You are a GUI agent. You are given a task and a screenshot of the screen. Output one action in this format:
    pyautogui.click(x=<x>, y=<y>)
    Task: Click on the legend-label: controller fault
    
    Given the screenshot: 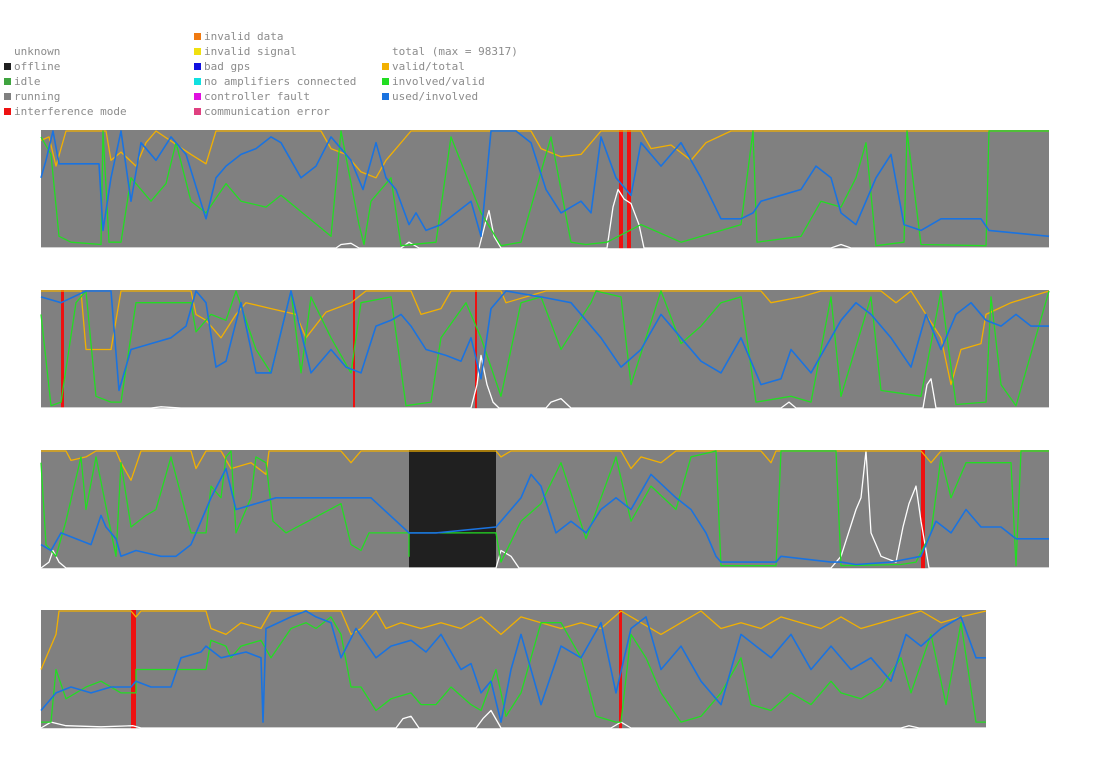 What is the action you would take?
    pyautogui.click(x=257, y=96)
    